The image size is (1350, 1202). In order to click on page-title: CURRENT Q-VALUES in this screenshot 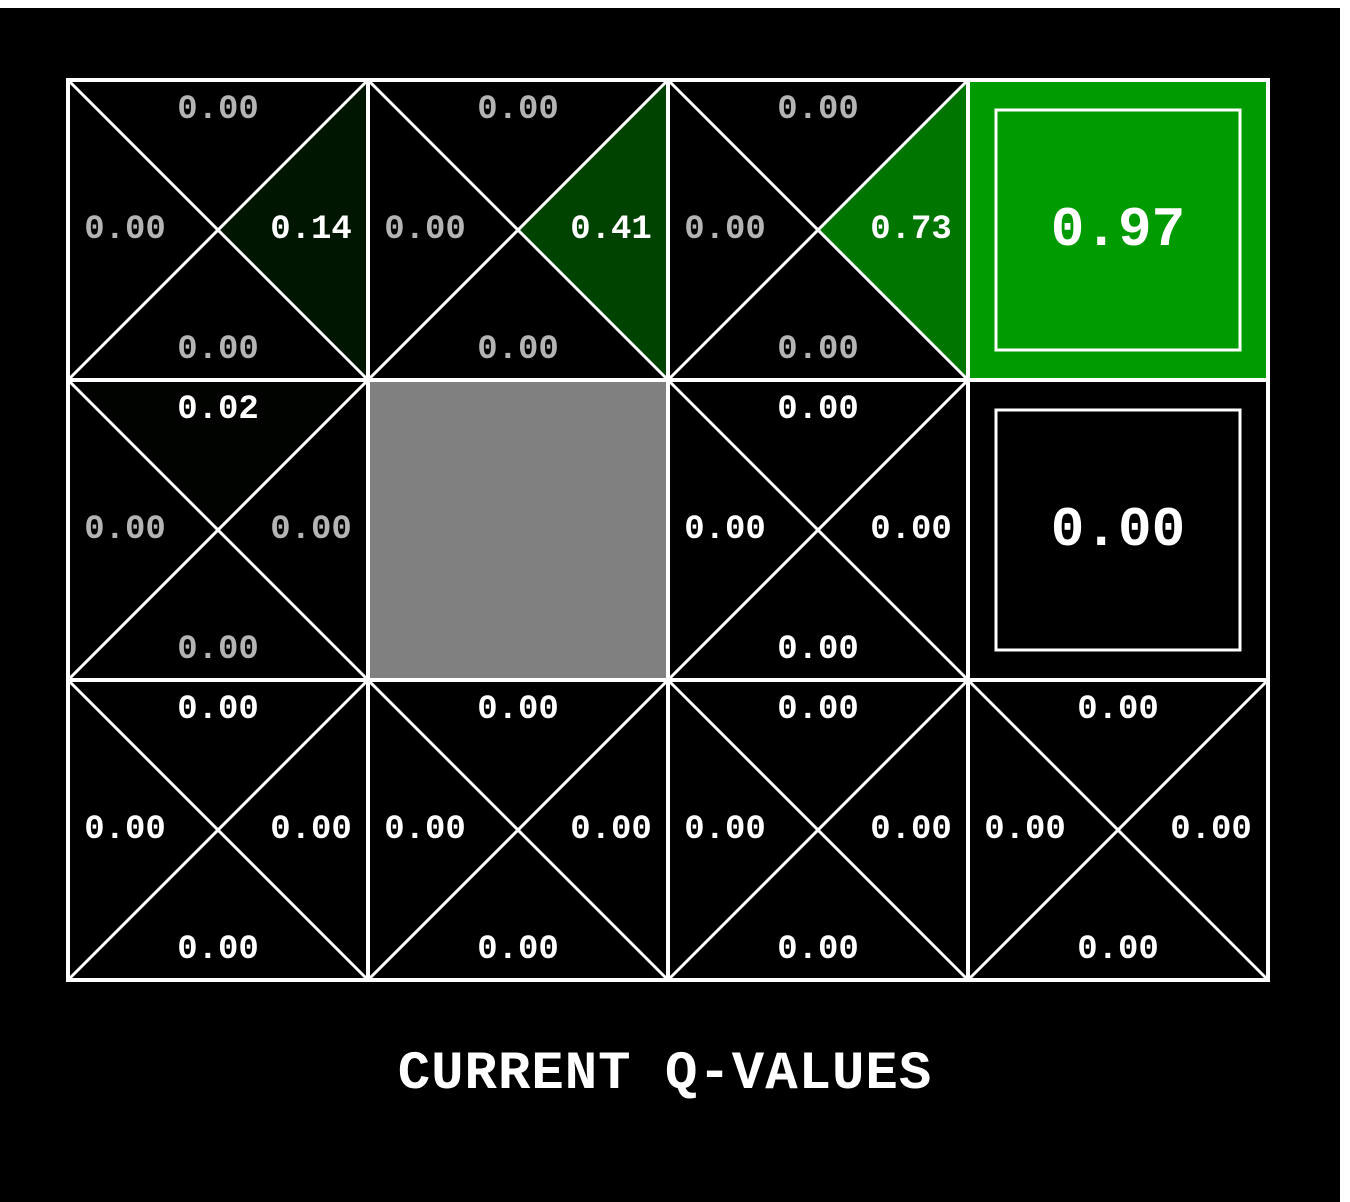, I will do `click(665, 1074)`.